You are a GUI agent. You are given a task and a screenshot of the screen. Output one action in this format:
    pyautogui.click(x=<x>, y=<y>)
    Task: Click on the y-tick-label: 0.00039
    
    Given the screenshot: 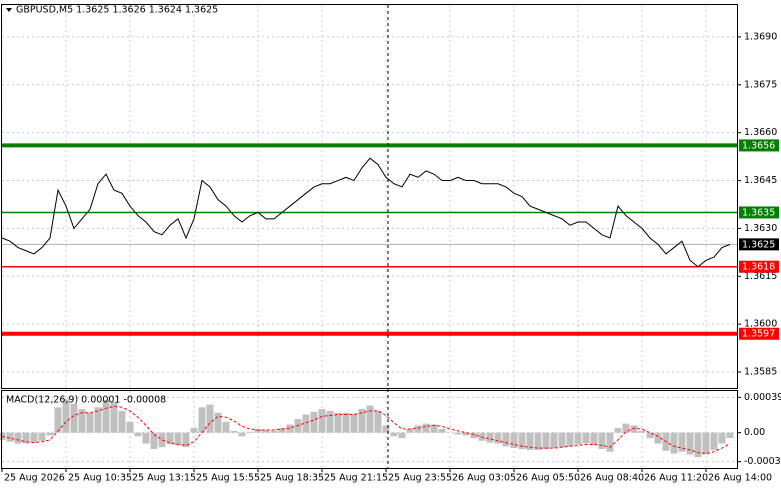 What is the action you would take?
    pyautogui.click(x=762, y=397)
    